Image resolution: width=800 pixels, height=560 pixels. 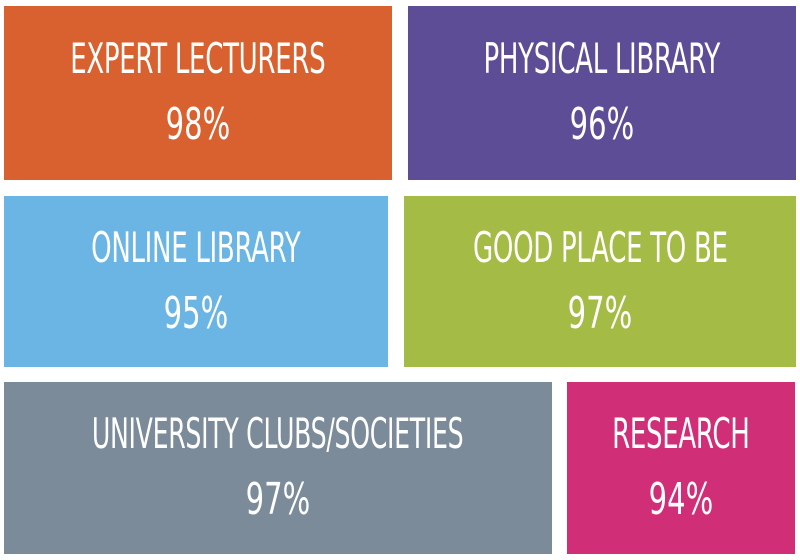 I want to click on tile-good-place-to-be: GOOD PLACE TO BE 97%, so click(x=600, y=281).